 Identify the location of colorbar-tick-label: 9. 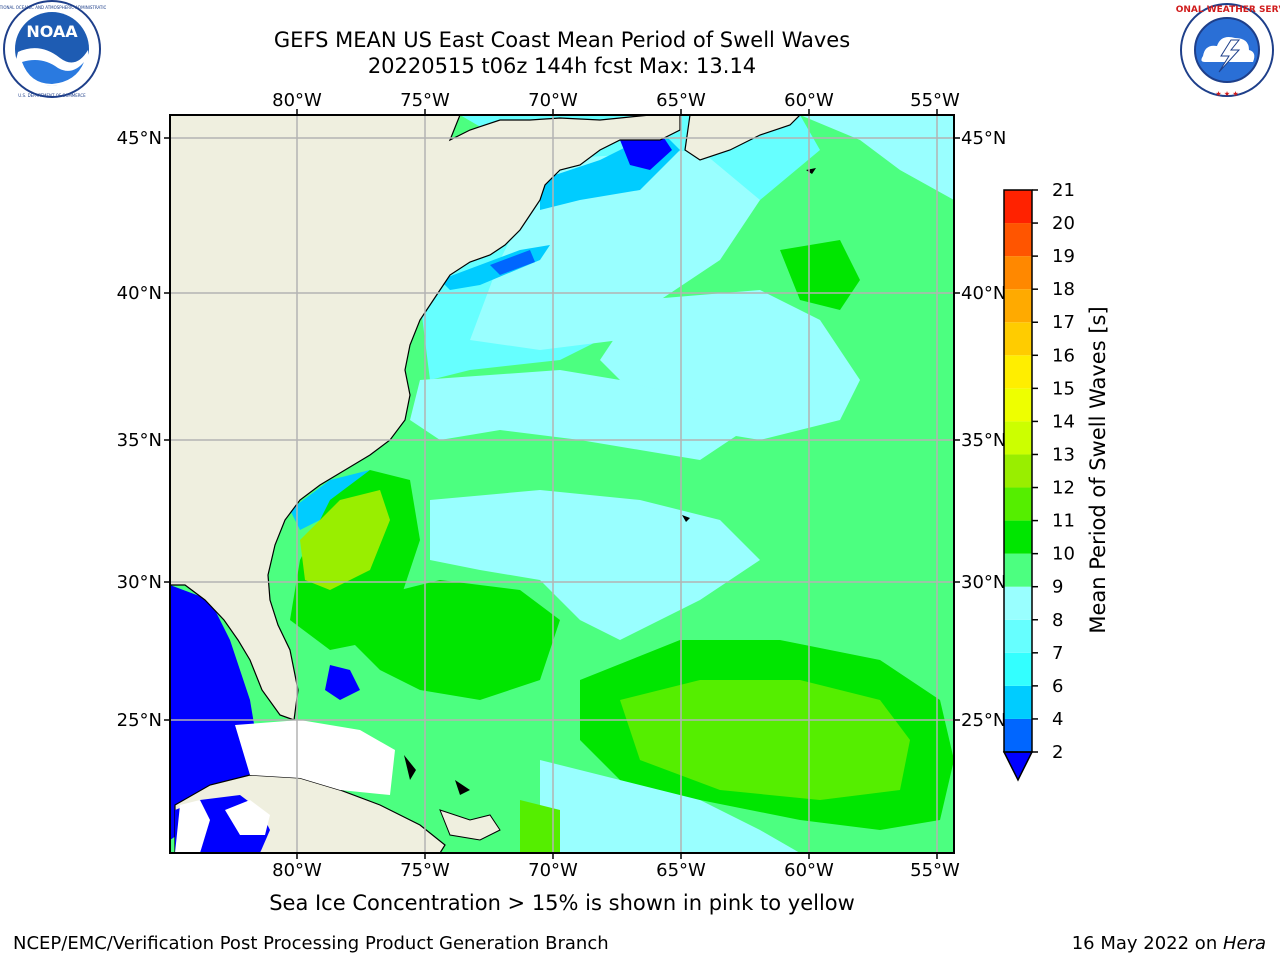
(1057, 587).